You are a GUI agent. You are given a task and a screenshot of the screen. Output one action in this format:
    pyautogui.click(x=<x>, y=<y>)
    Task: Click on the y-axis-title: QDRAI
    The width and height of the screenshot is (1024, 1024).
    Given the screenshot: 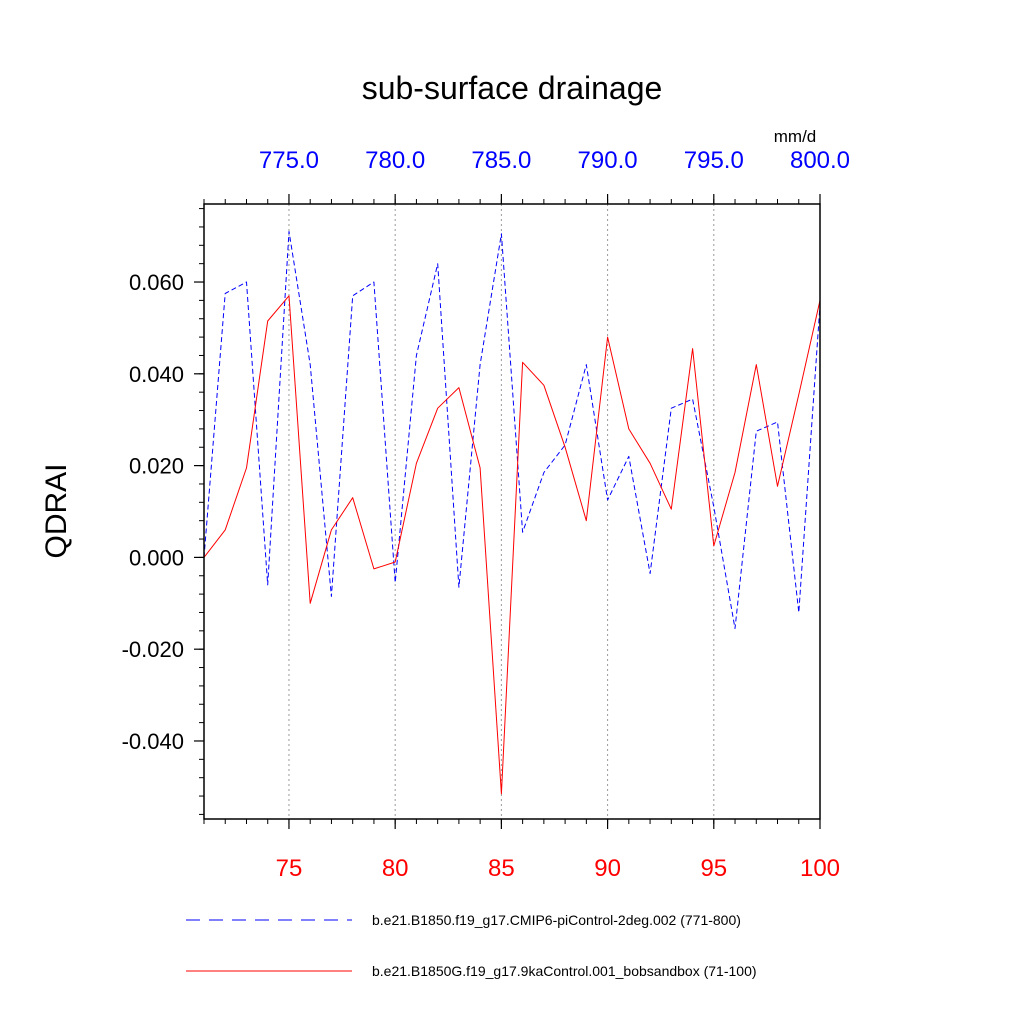 What is the action you would take?
    pyautogui.click(x=56, y=510)
    